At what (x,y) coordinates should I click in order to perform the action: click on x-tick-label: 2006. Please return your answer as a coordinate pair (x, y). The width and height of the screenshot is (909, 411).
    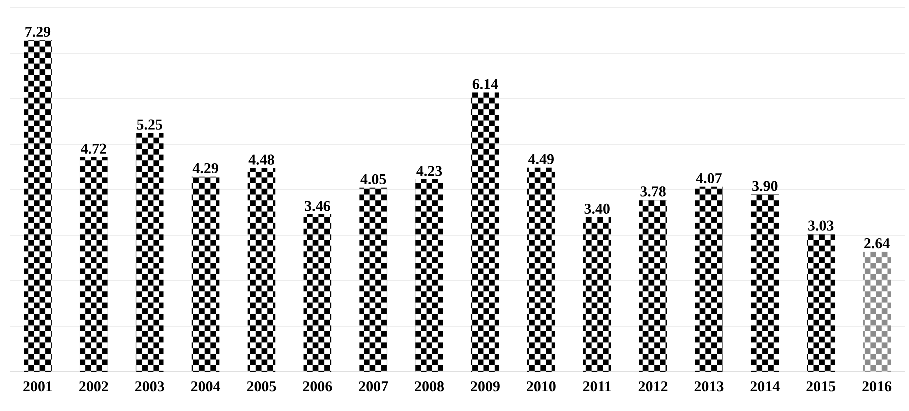
    Looking at the image, I should click on (317, 387).